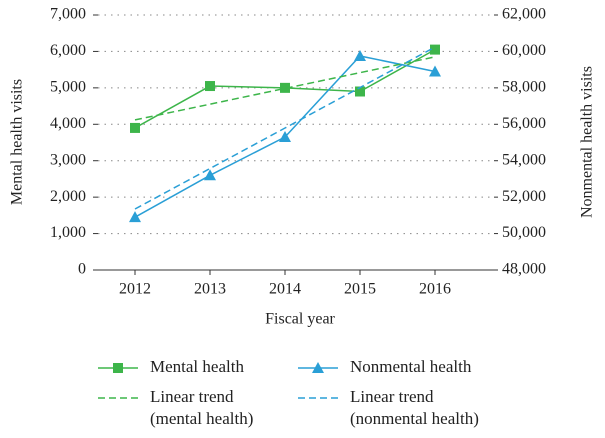  What do you see at coordinates (435, 289) in the screenshot?
I see `x-tick-label: 2016` at bounding box center [435, 289].